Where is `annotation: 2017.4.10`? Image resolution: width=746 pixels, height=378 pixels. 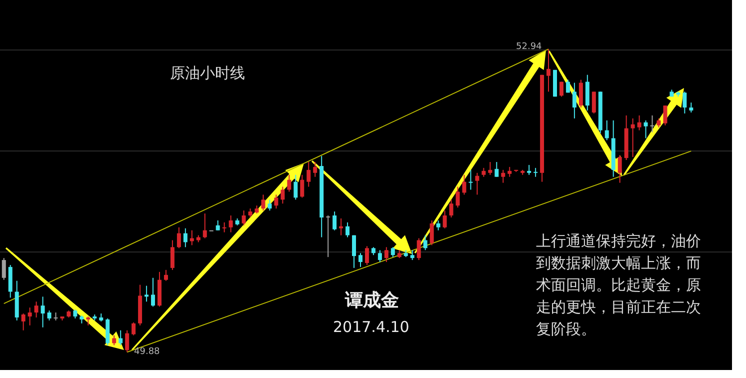
annotation: 2017.4.10 is located at coordinates (371, 327).